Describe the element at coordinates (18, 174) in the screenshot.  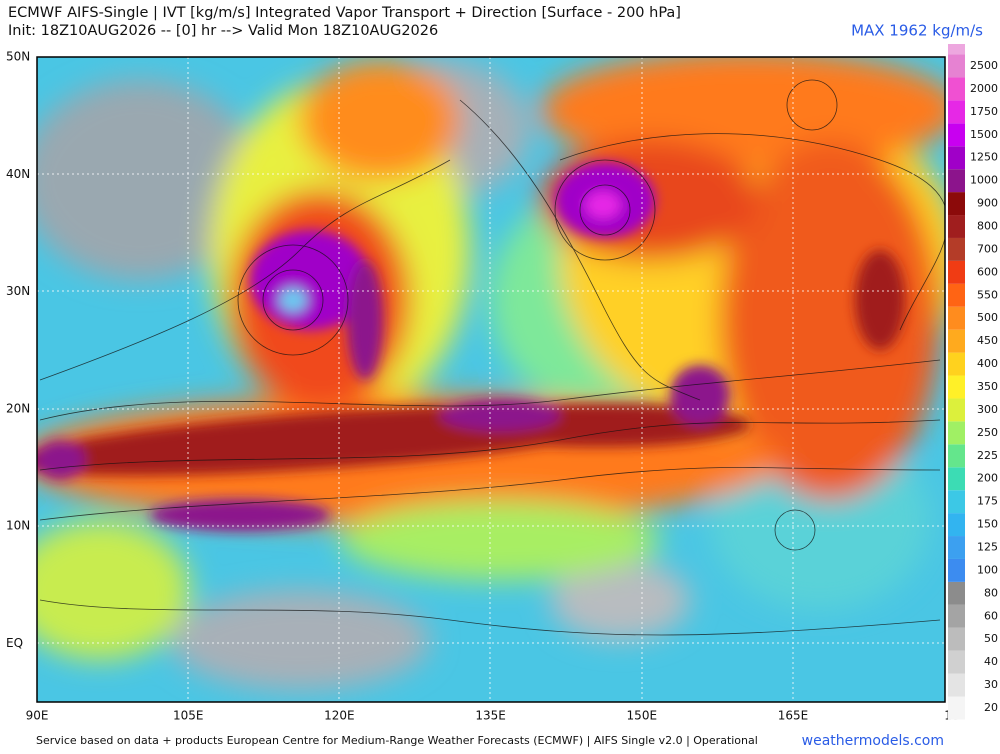
I see `lat-label: 40N` at that location.